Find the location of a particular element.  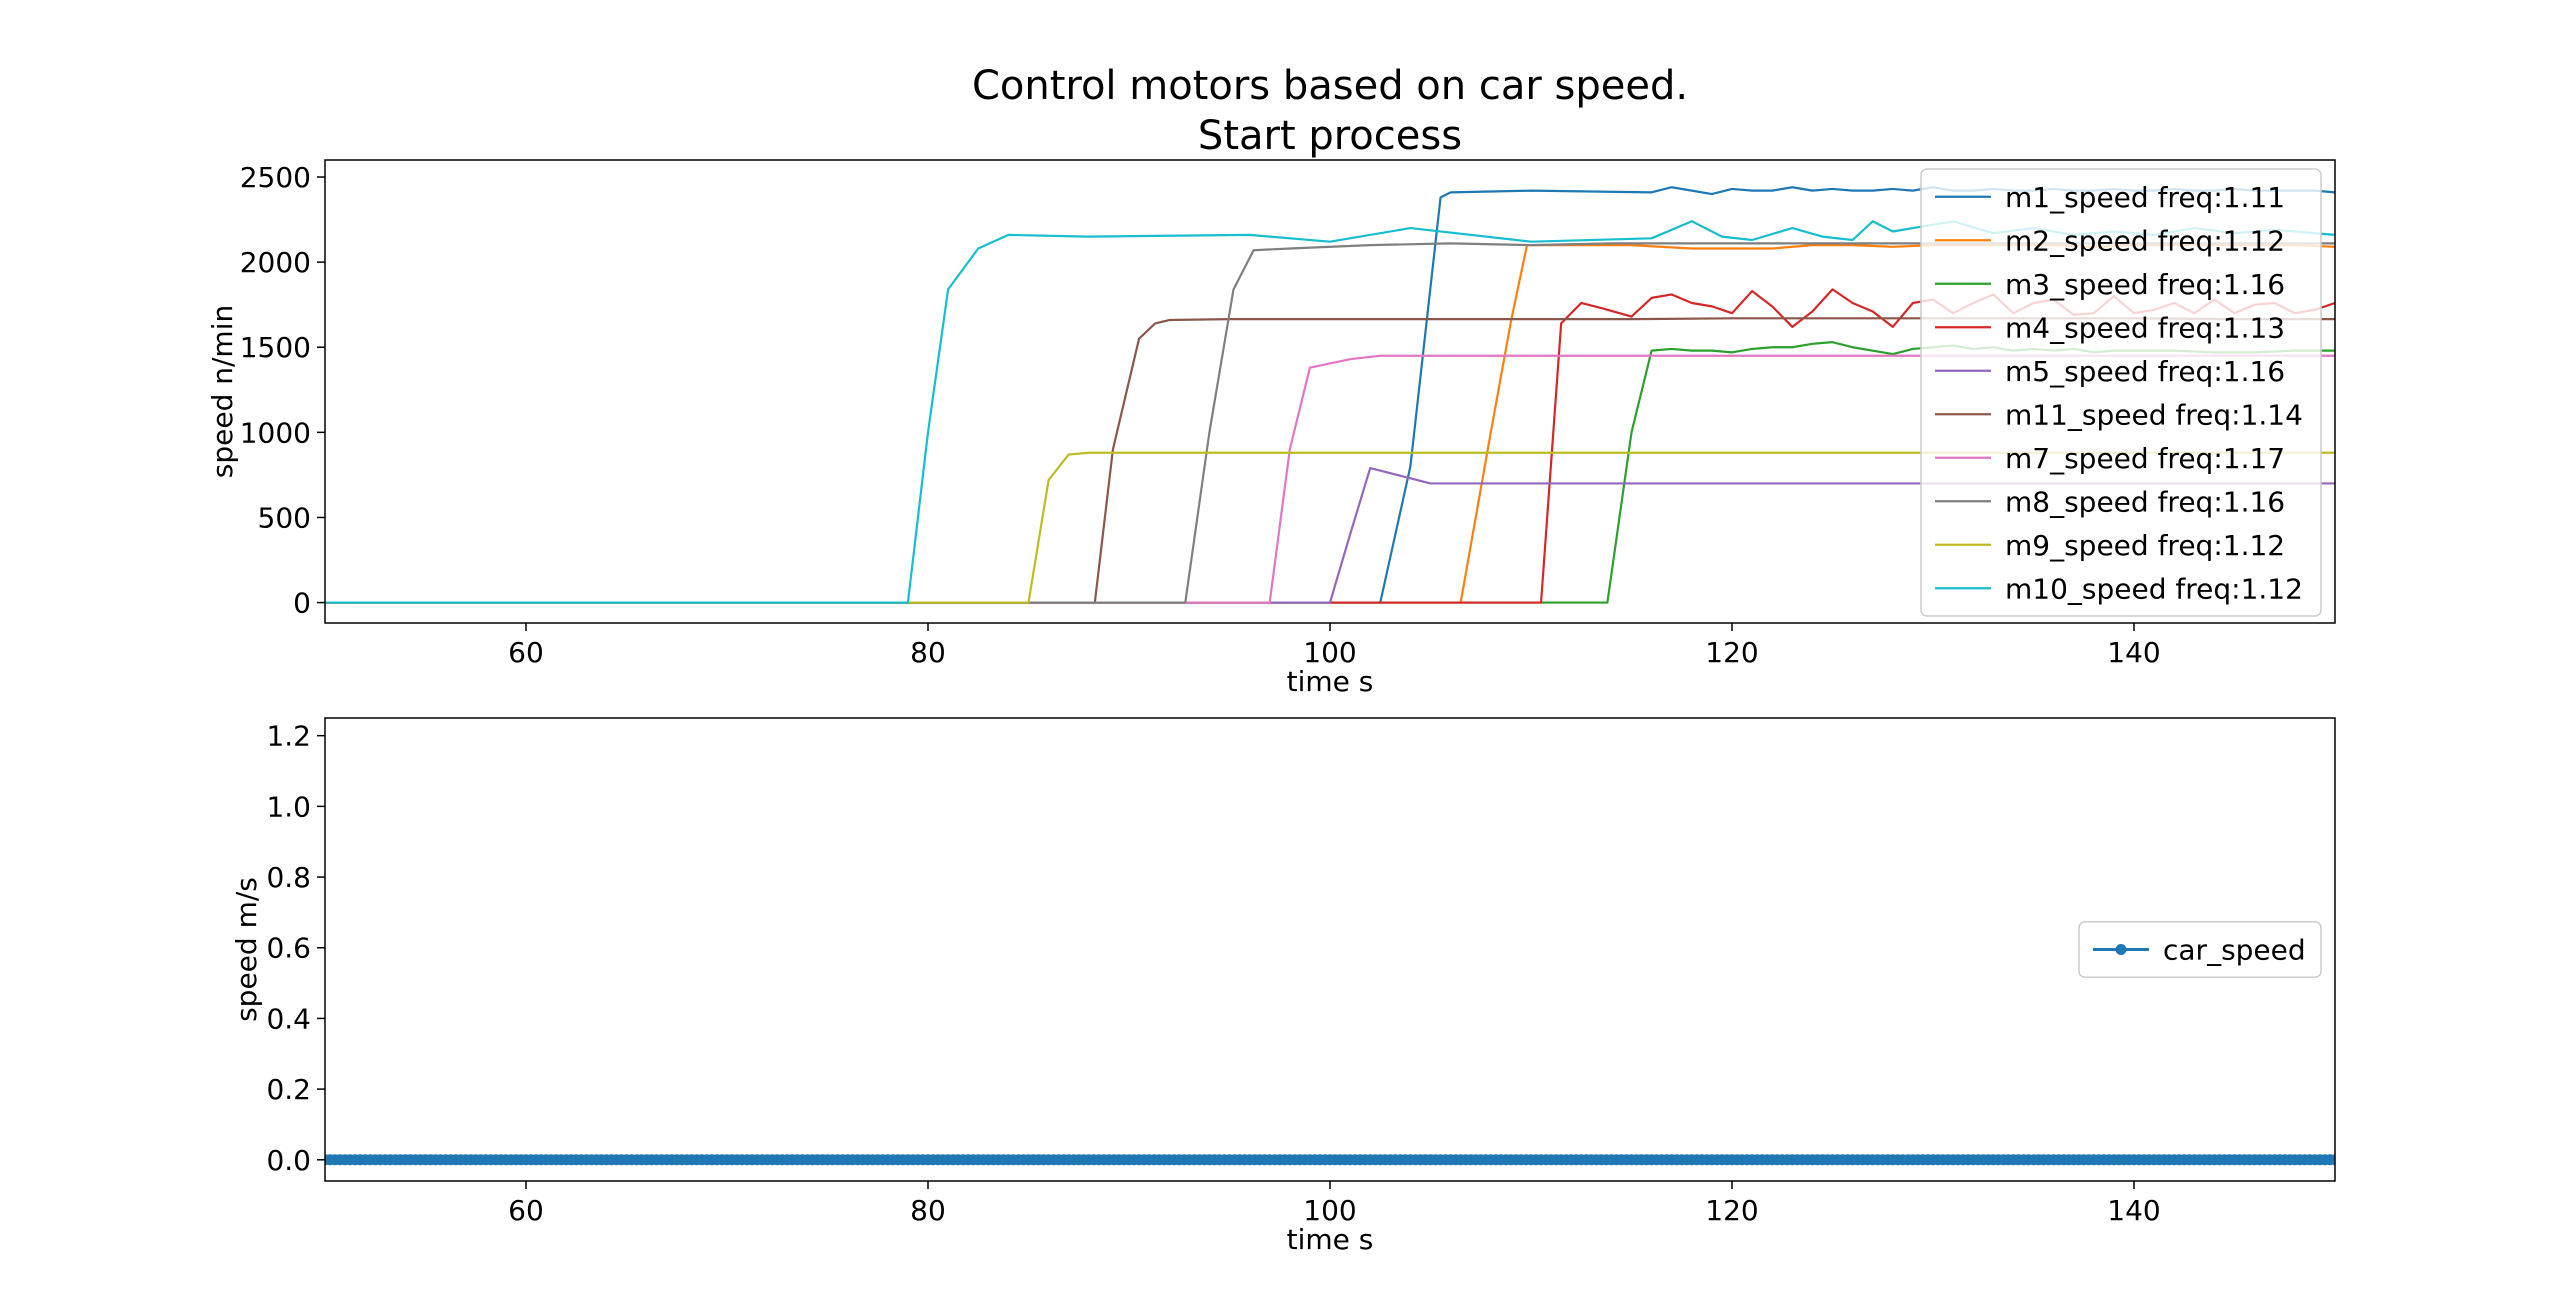

y-tick-label: 0.2 is located at coordinates (288, 1089).